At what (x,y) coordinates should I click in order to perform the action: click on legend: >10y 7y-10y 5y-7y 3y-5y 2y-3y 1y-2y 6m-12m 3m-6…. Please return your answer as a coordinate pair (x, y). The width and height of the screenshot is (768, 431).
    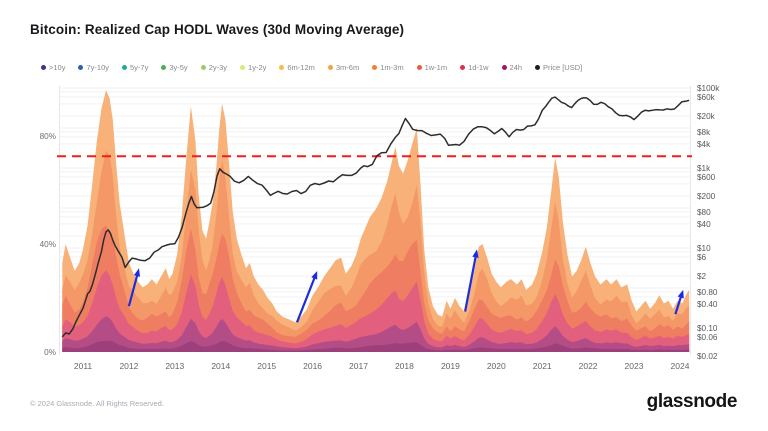
    Looking at the image, I should click on (311, 67).